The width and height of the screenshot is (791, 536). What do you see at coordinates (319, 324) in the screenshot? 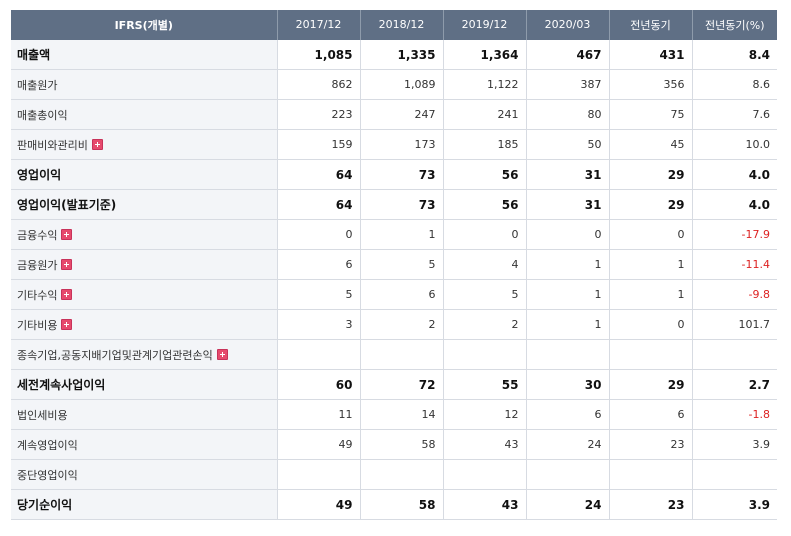
I see `value-cell: 3` at bounding box center [319, 324].